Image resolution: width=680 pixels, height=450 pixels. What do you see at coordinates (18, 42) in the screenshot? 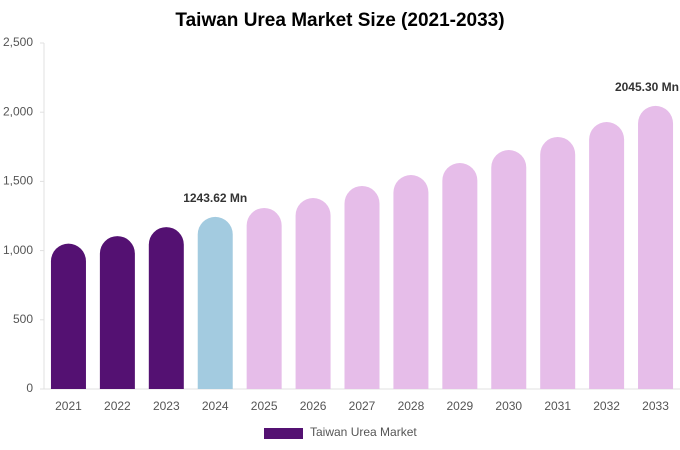
I see `y-tick-label: 2,500` at bounding box center [18, 42].